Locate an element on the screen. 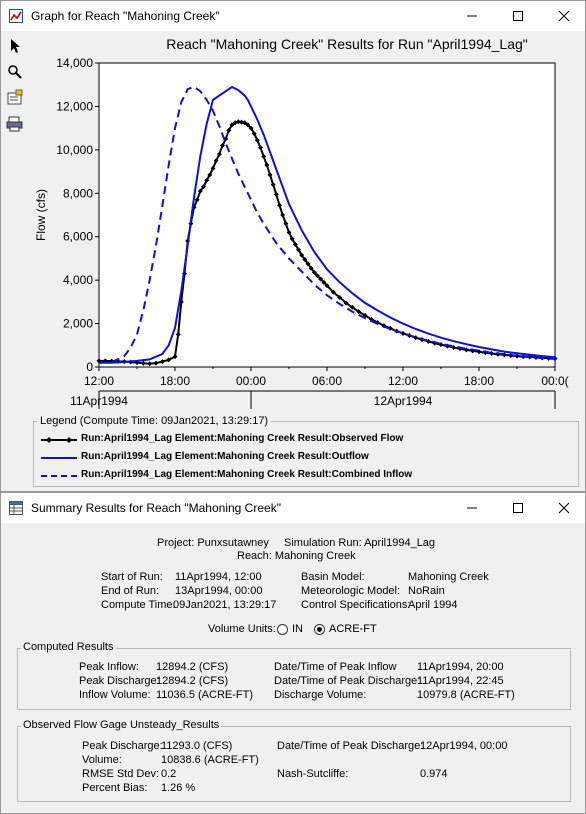  minimize-icon is located at coordinates (472, 16).